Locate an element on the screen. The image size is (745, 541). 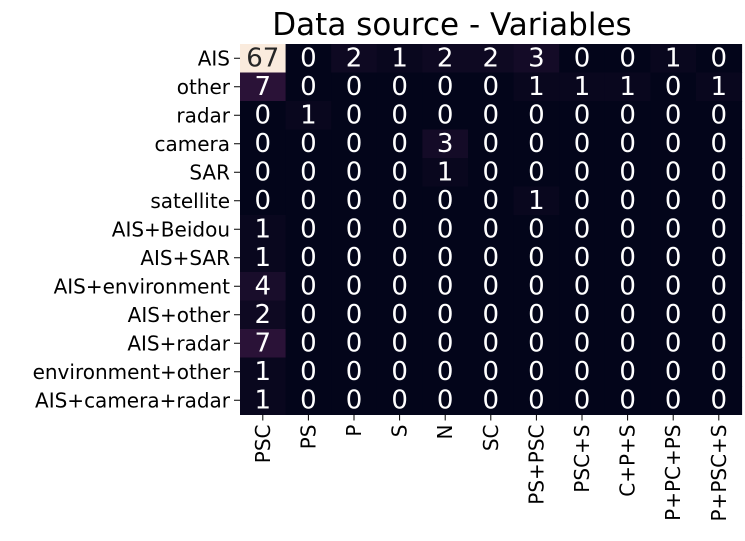
row-tick-label: AIS+SAR is located at coordinates (185, 258).